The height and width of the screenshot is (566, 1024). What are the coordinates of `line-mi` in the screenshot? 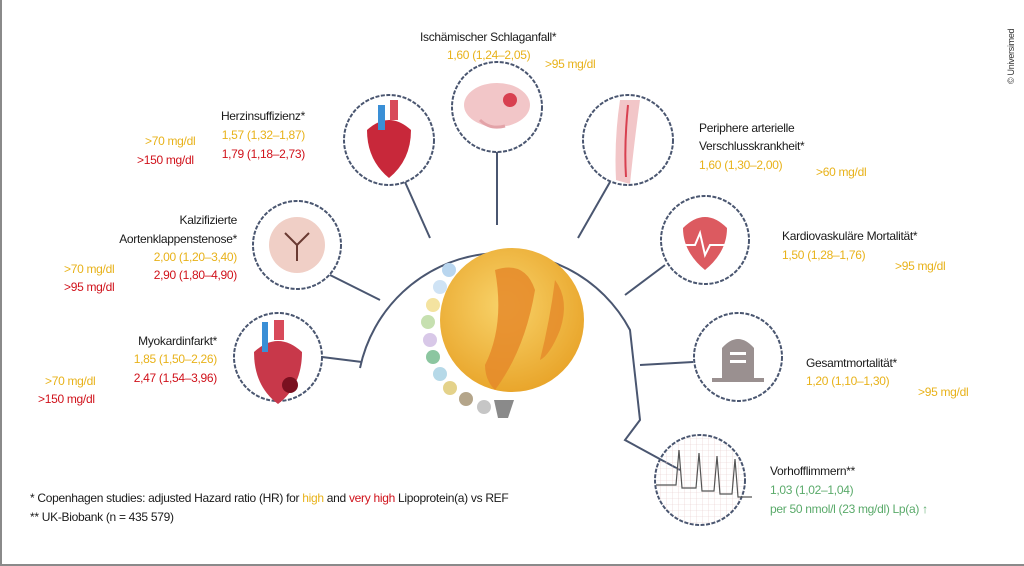 It's located at (342, 359).